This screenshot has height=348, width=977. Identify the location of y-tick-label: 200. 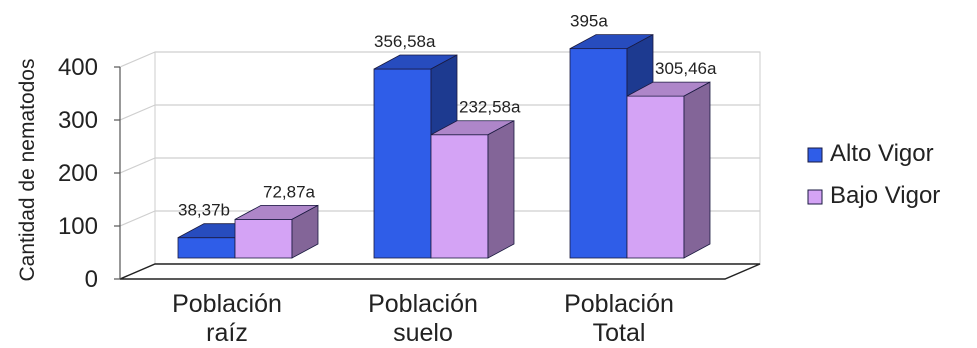
(78, 173).